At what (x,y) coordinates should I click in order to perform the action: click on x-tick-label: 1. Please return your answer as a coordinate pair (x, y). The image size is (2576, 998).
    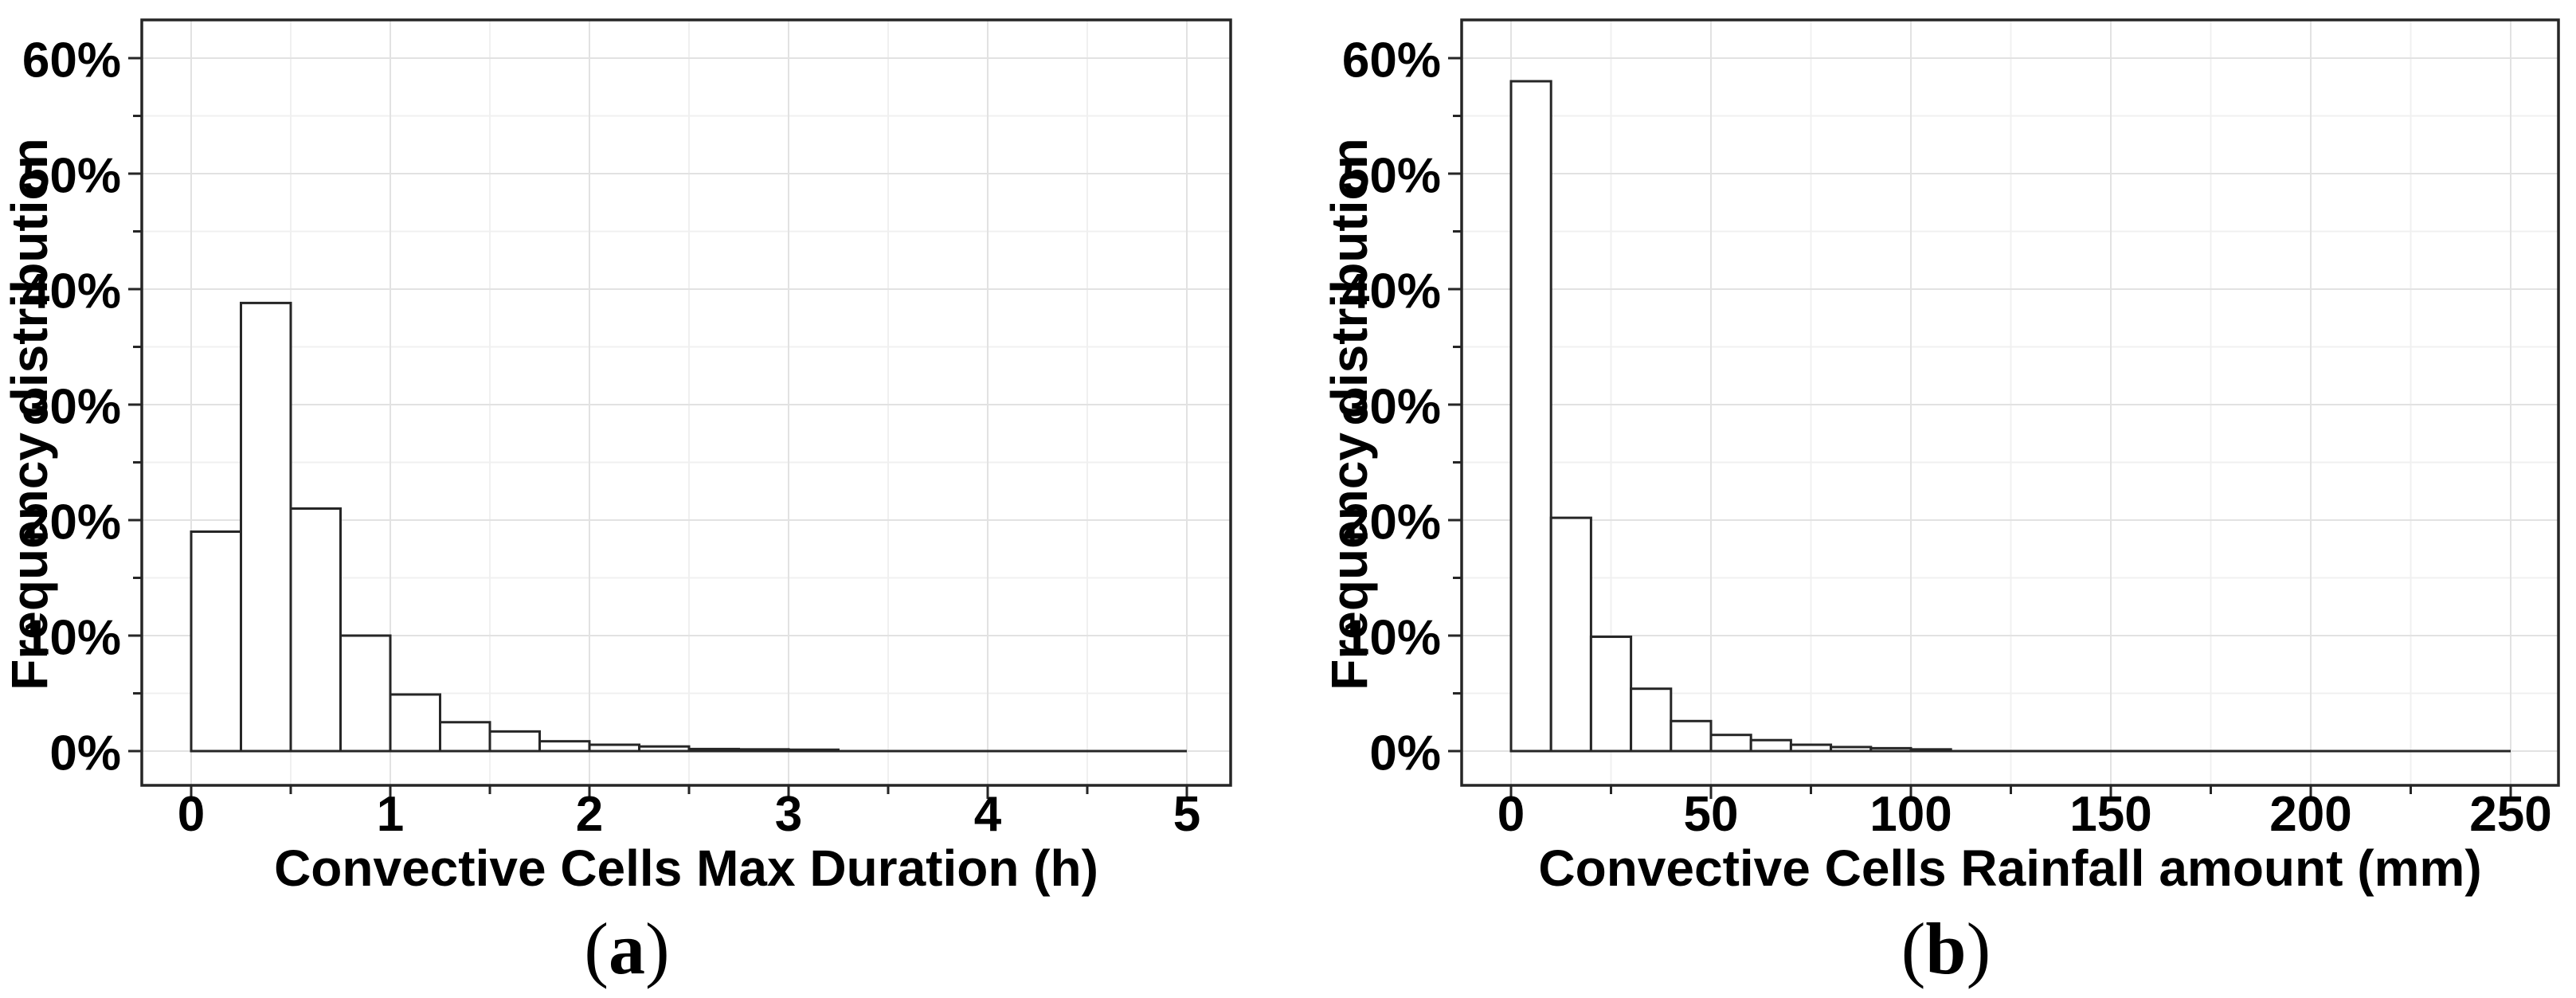
    Looking at the image, I should click on (390, 814).